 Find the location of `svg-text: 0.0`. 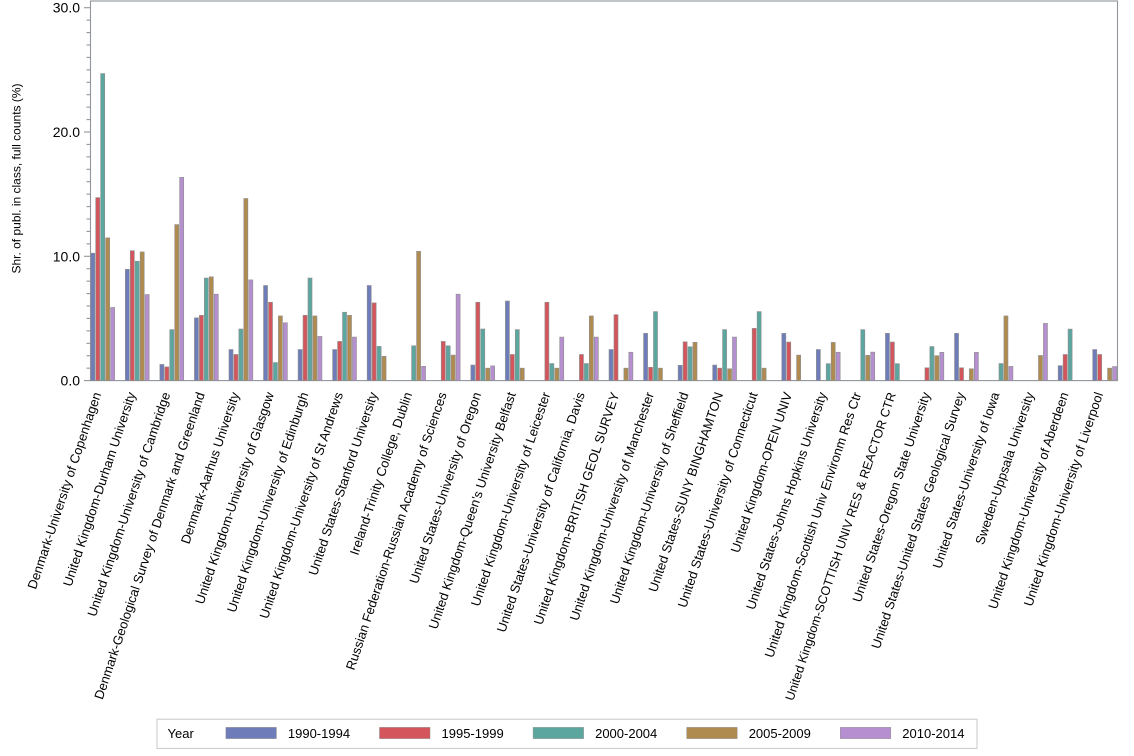

svg-text: 0.0 is located at coordinates (71, 381).